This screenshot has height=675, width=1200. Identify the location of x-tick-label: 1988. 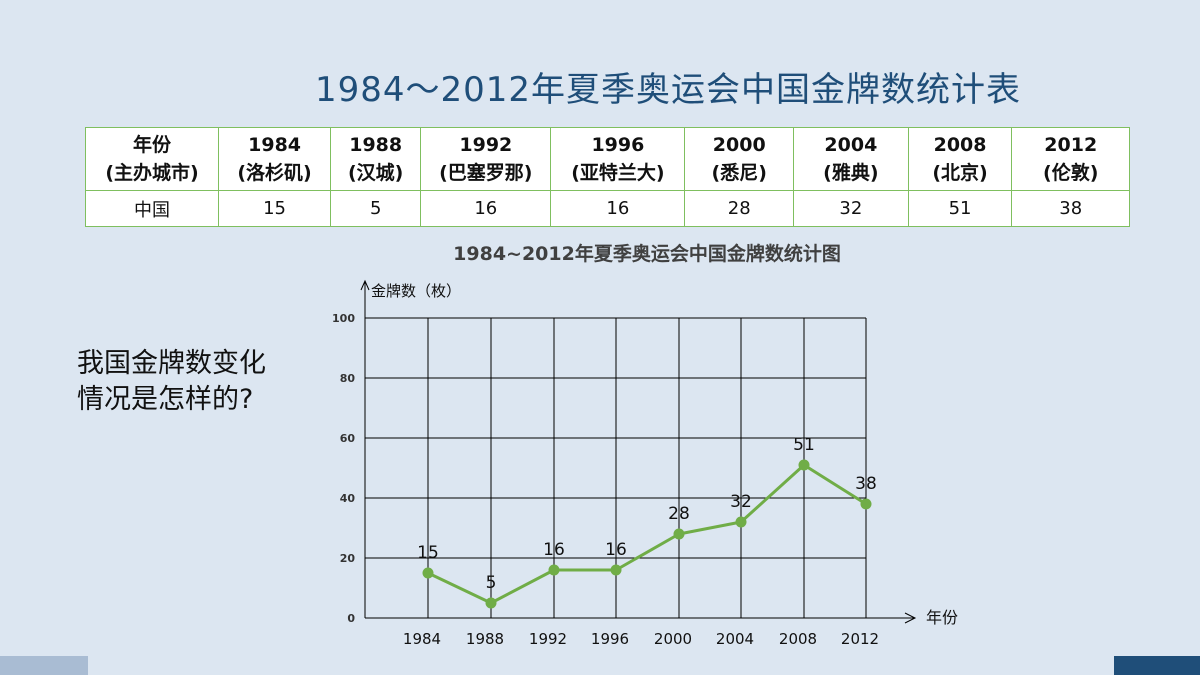
(485, 639).